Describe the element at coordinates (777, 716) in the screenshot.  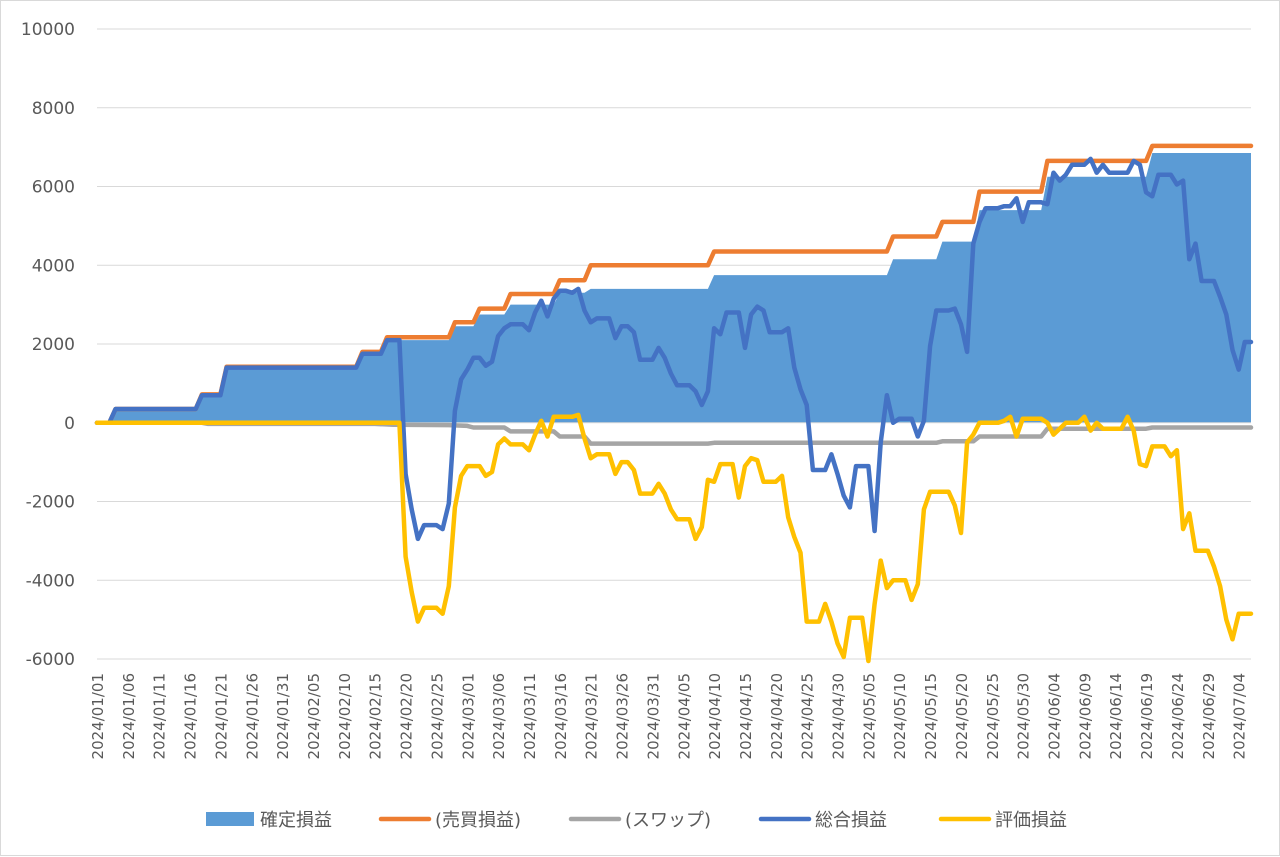
I see `x-tick-label: 2024/04/20` at that location.